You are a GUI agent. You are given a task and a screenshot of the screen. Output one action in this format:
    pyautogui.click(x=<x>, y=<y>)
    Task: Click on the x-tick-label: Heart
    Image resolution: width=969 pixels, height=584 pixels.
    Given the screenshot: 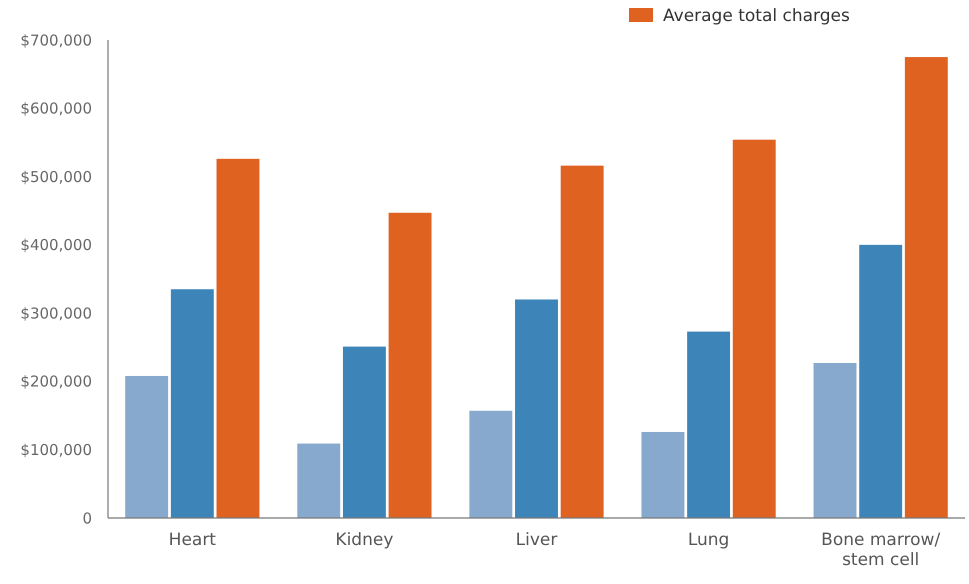 What is the action you would take?
    pyautogui.click(x=192, y=540)
    